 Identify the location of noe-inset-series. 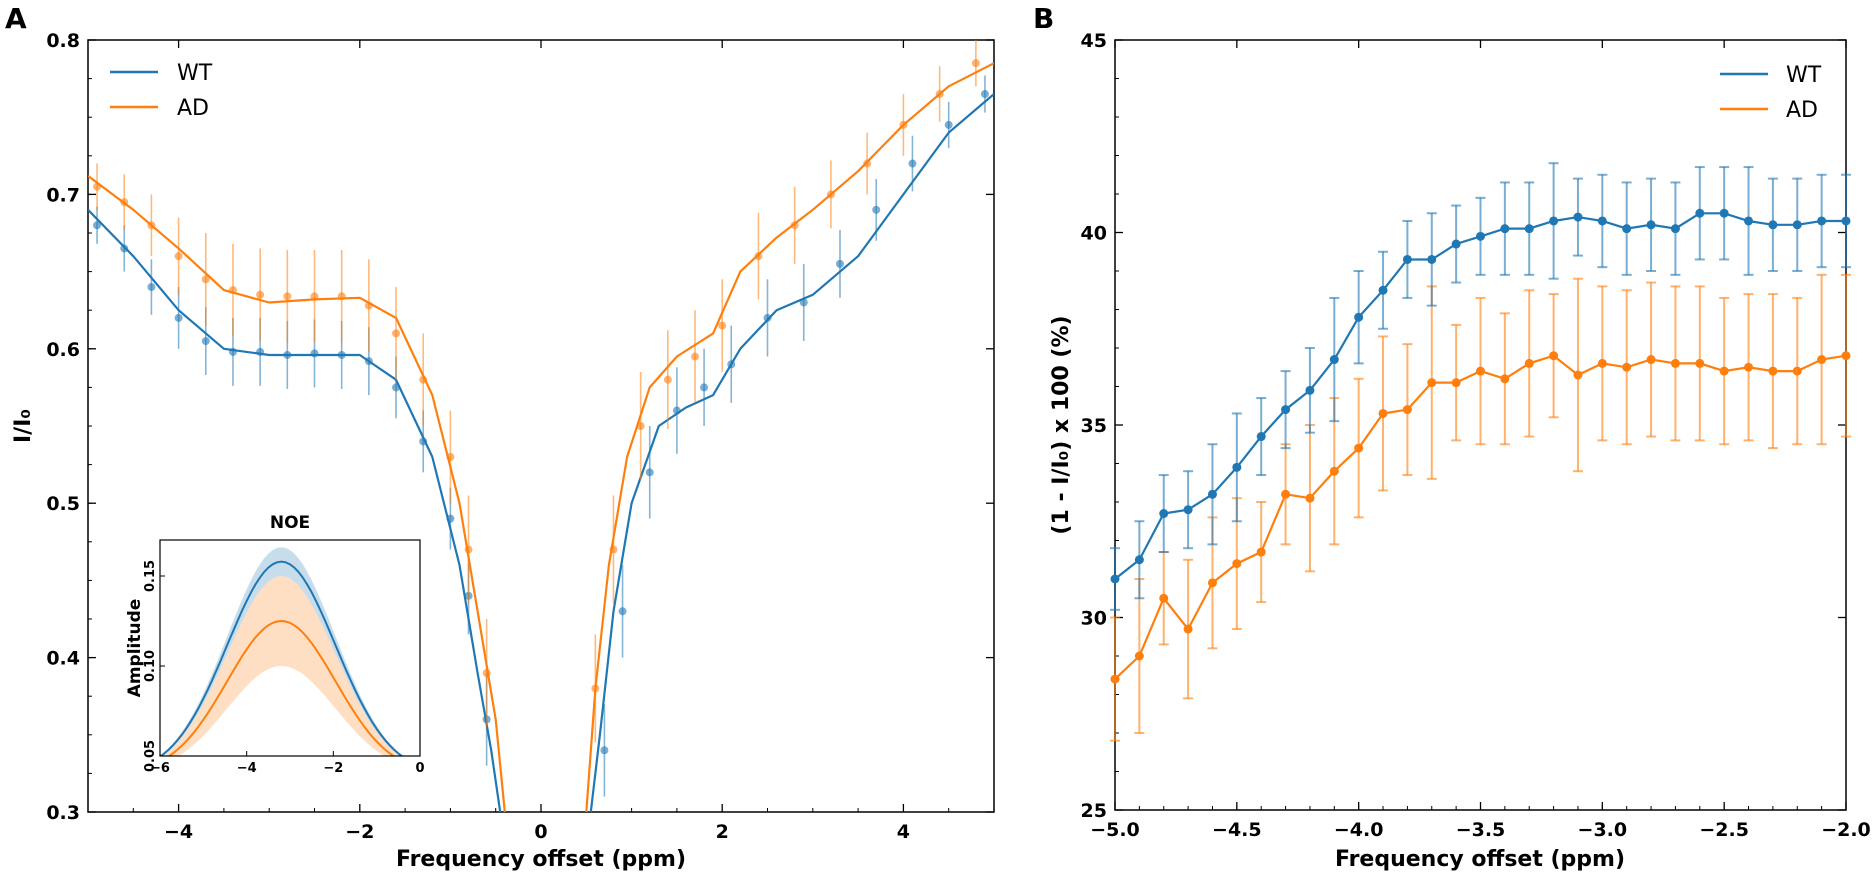
(282, 651).